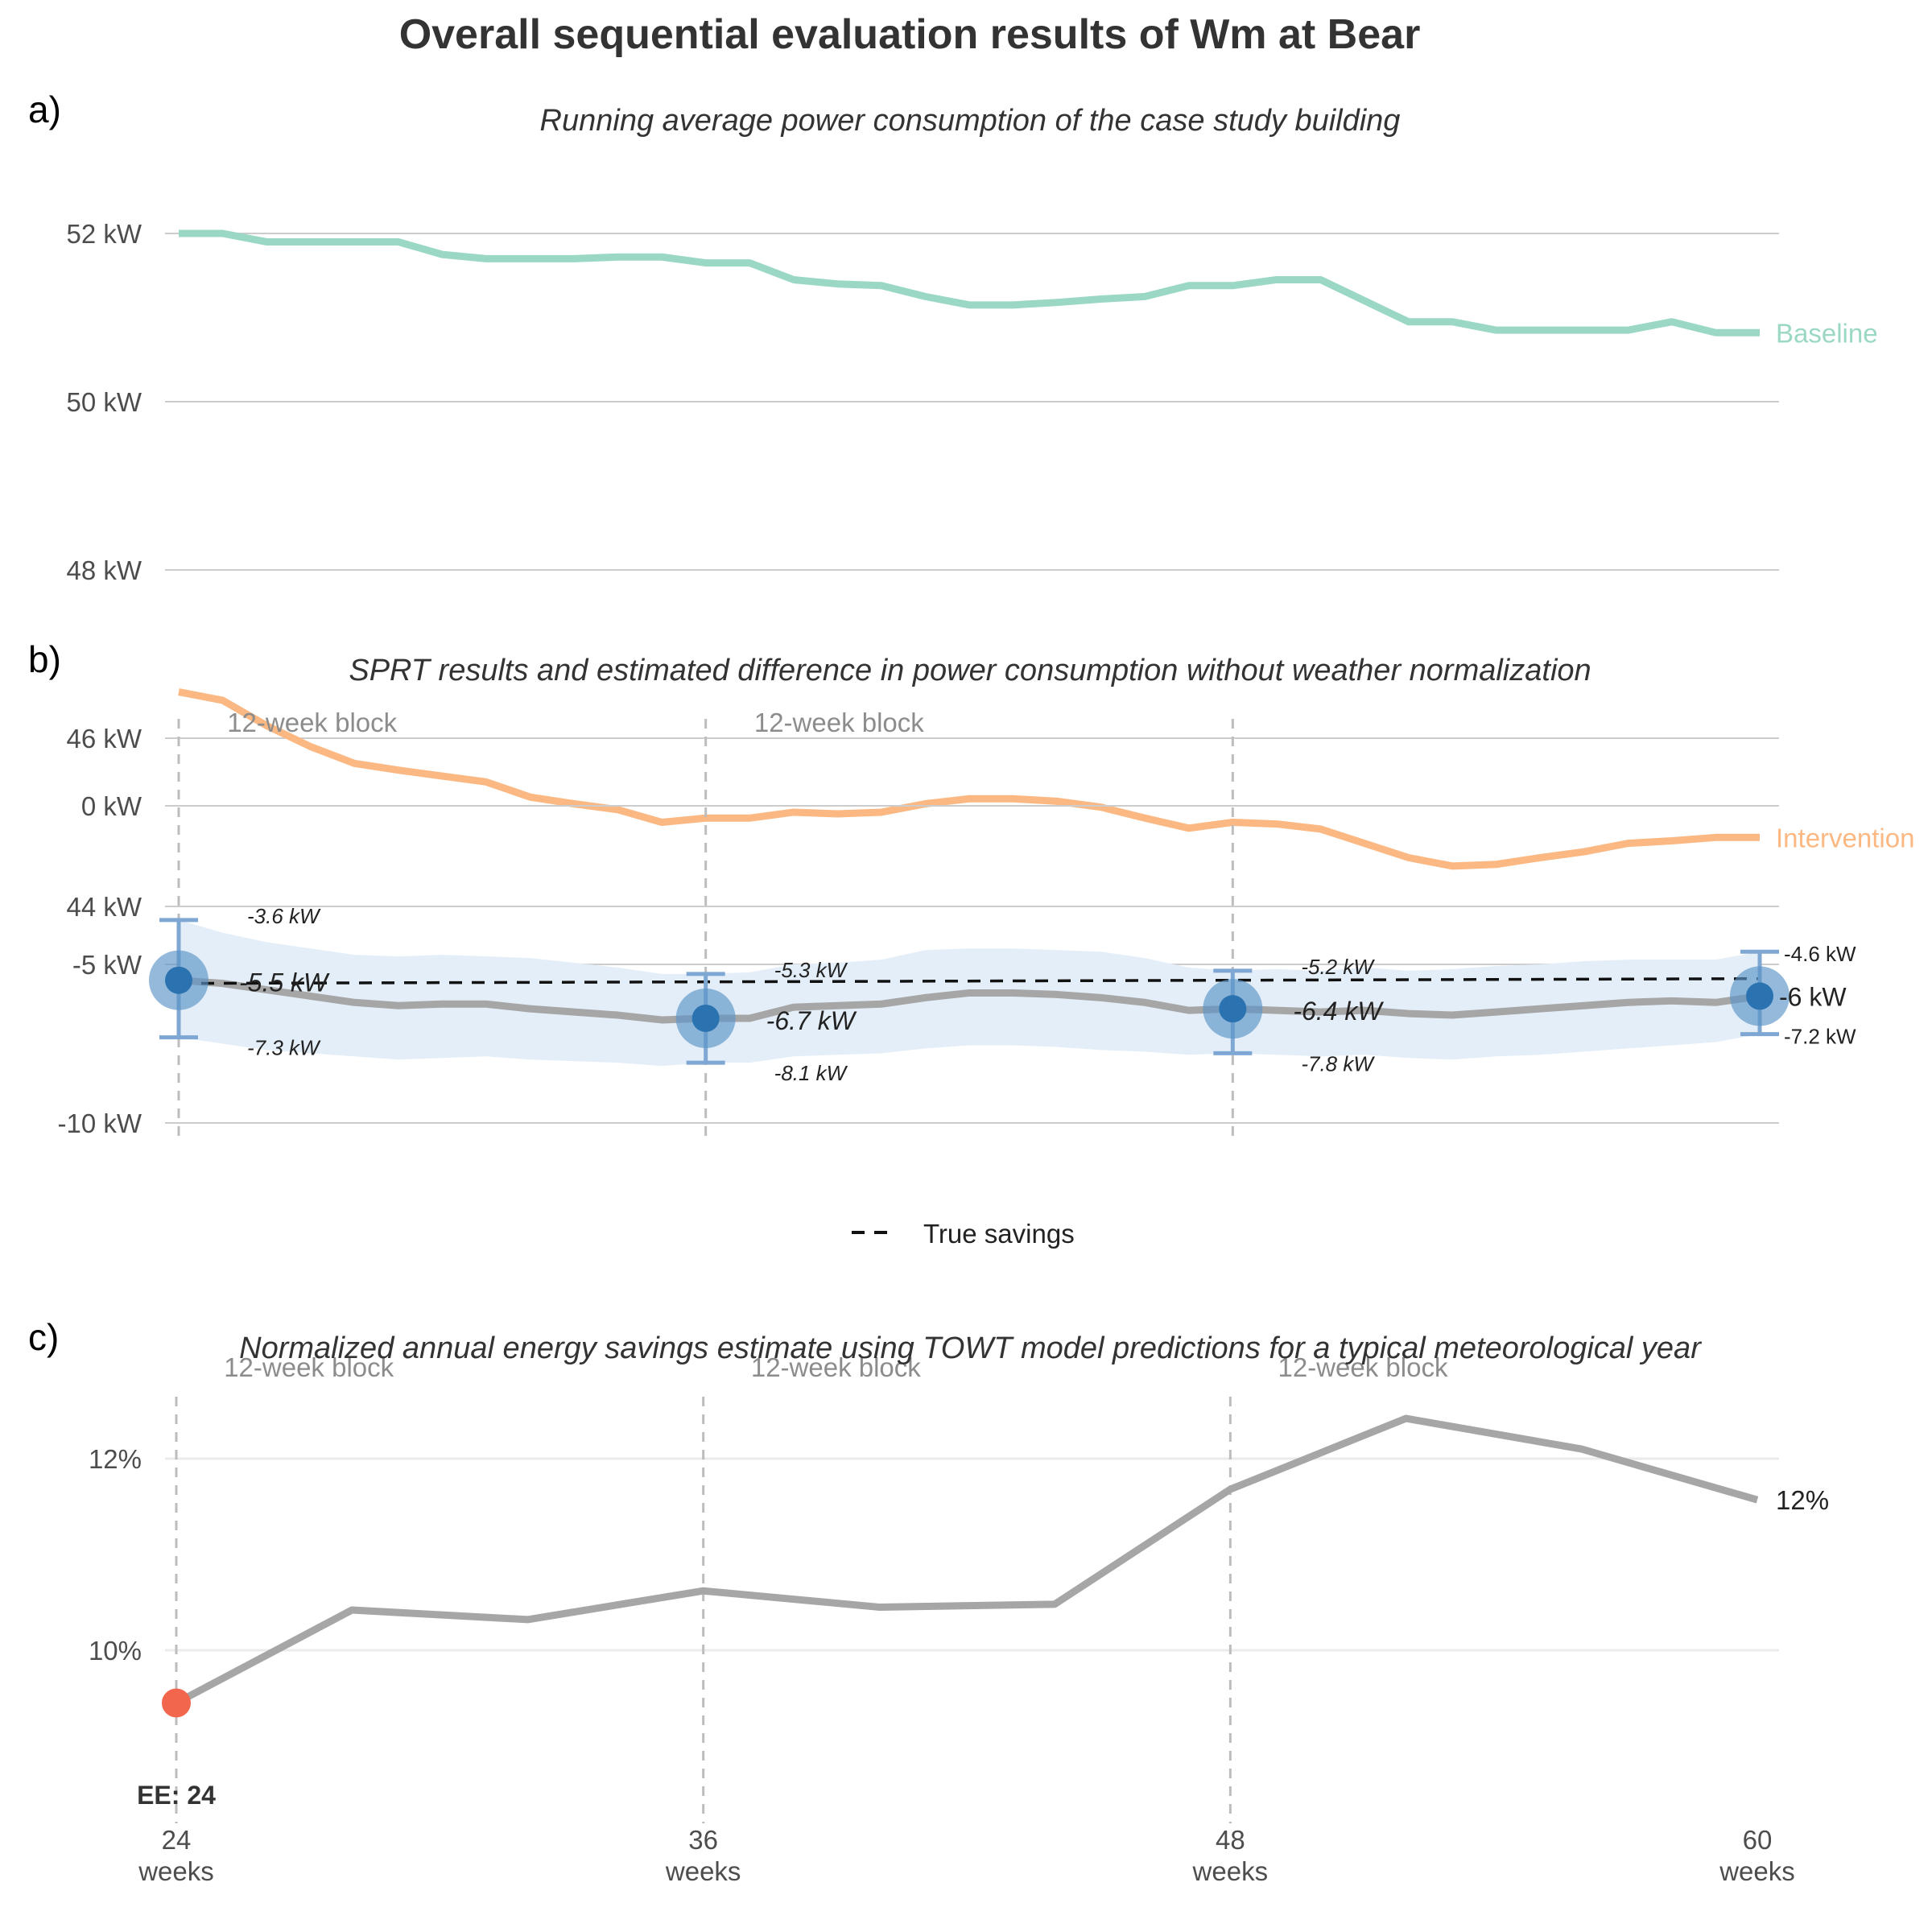  What do you see at coordinates (1827, 333) in the screenshot?
I see `series-end-label: Baseline` at bounding box center [1827, 333].